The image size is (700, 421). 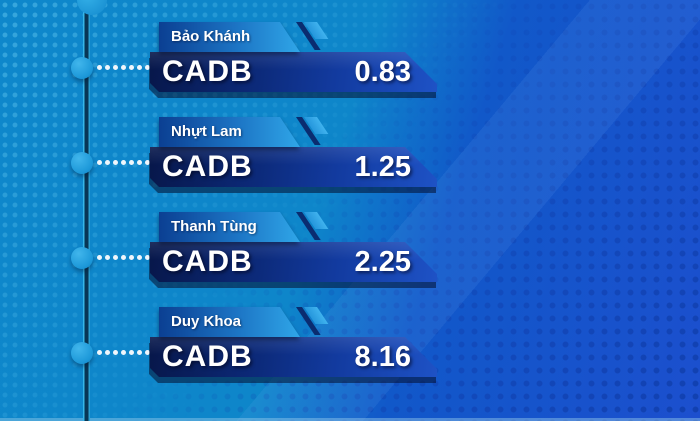 I want to click on score-value: 1.25, so click(x=382, y=167).